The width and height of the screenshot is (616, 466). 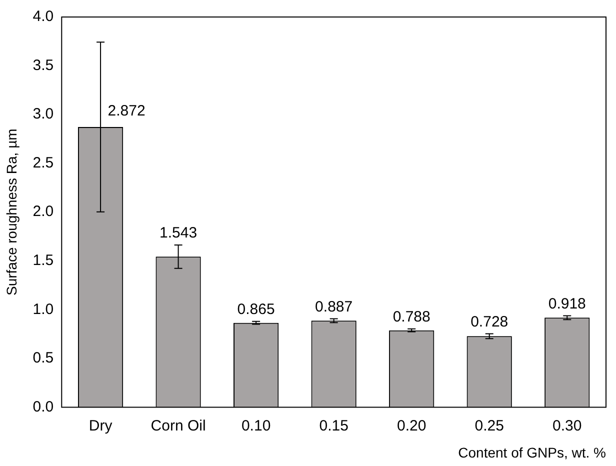 What do you see at coordinates (100, 425) in the screenshot?
I see `x-tick-label: Dry` at bounding box center [100, 425].